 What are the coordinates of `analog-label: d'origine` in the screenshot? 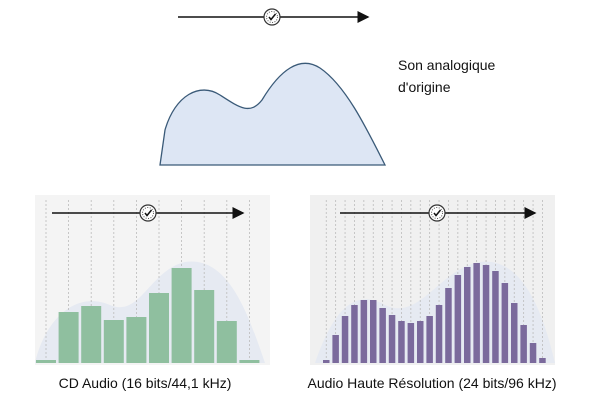 It's located at (424, 87).